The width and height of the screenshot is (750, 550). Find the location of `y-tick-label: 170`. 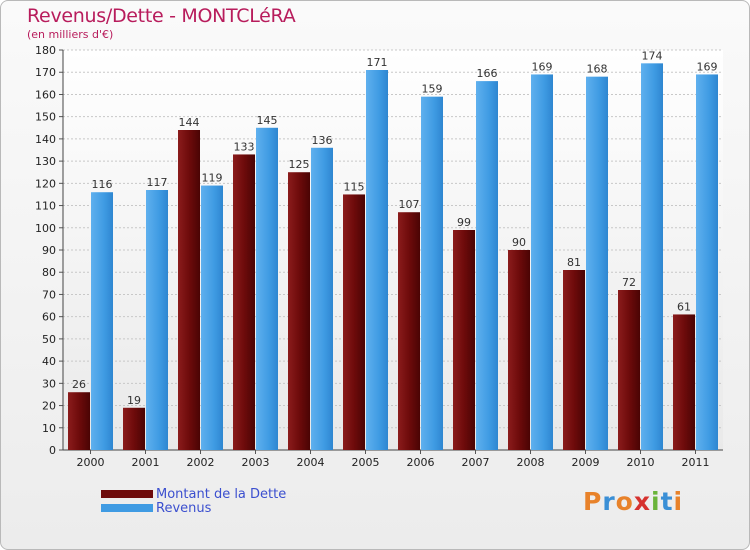

y-tick-label: 170 is located at coordinates (45, 72).